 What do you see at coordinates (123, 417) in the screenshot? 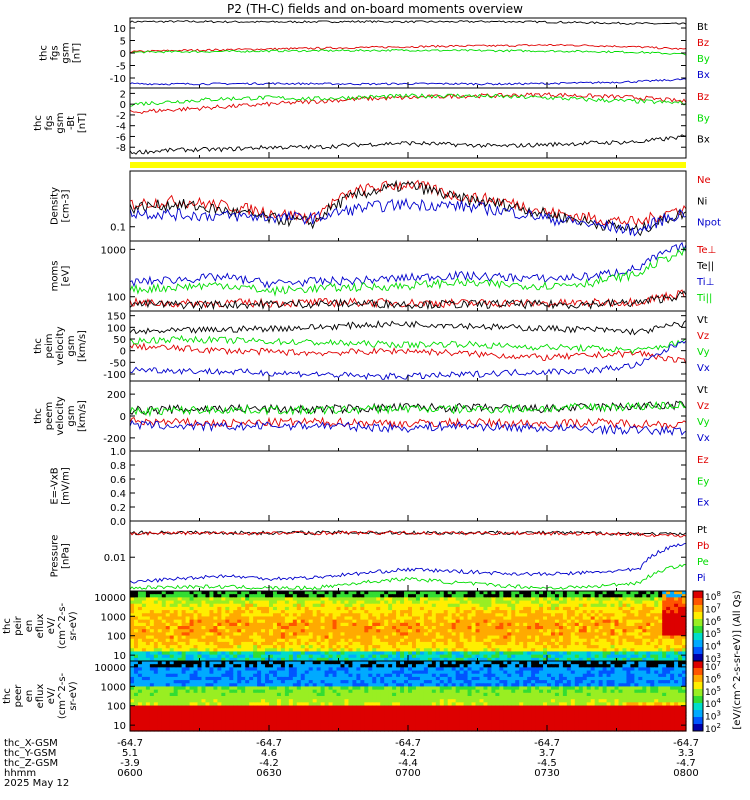
I see `panel-5-ytick-label: 0` at bounding box center [123, 417].